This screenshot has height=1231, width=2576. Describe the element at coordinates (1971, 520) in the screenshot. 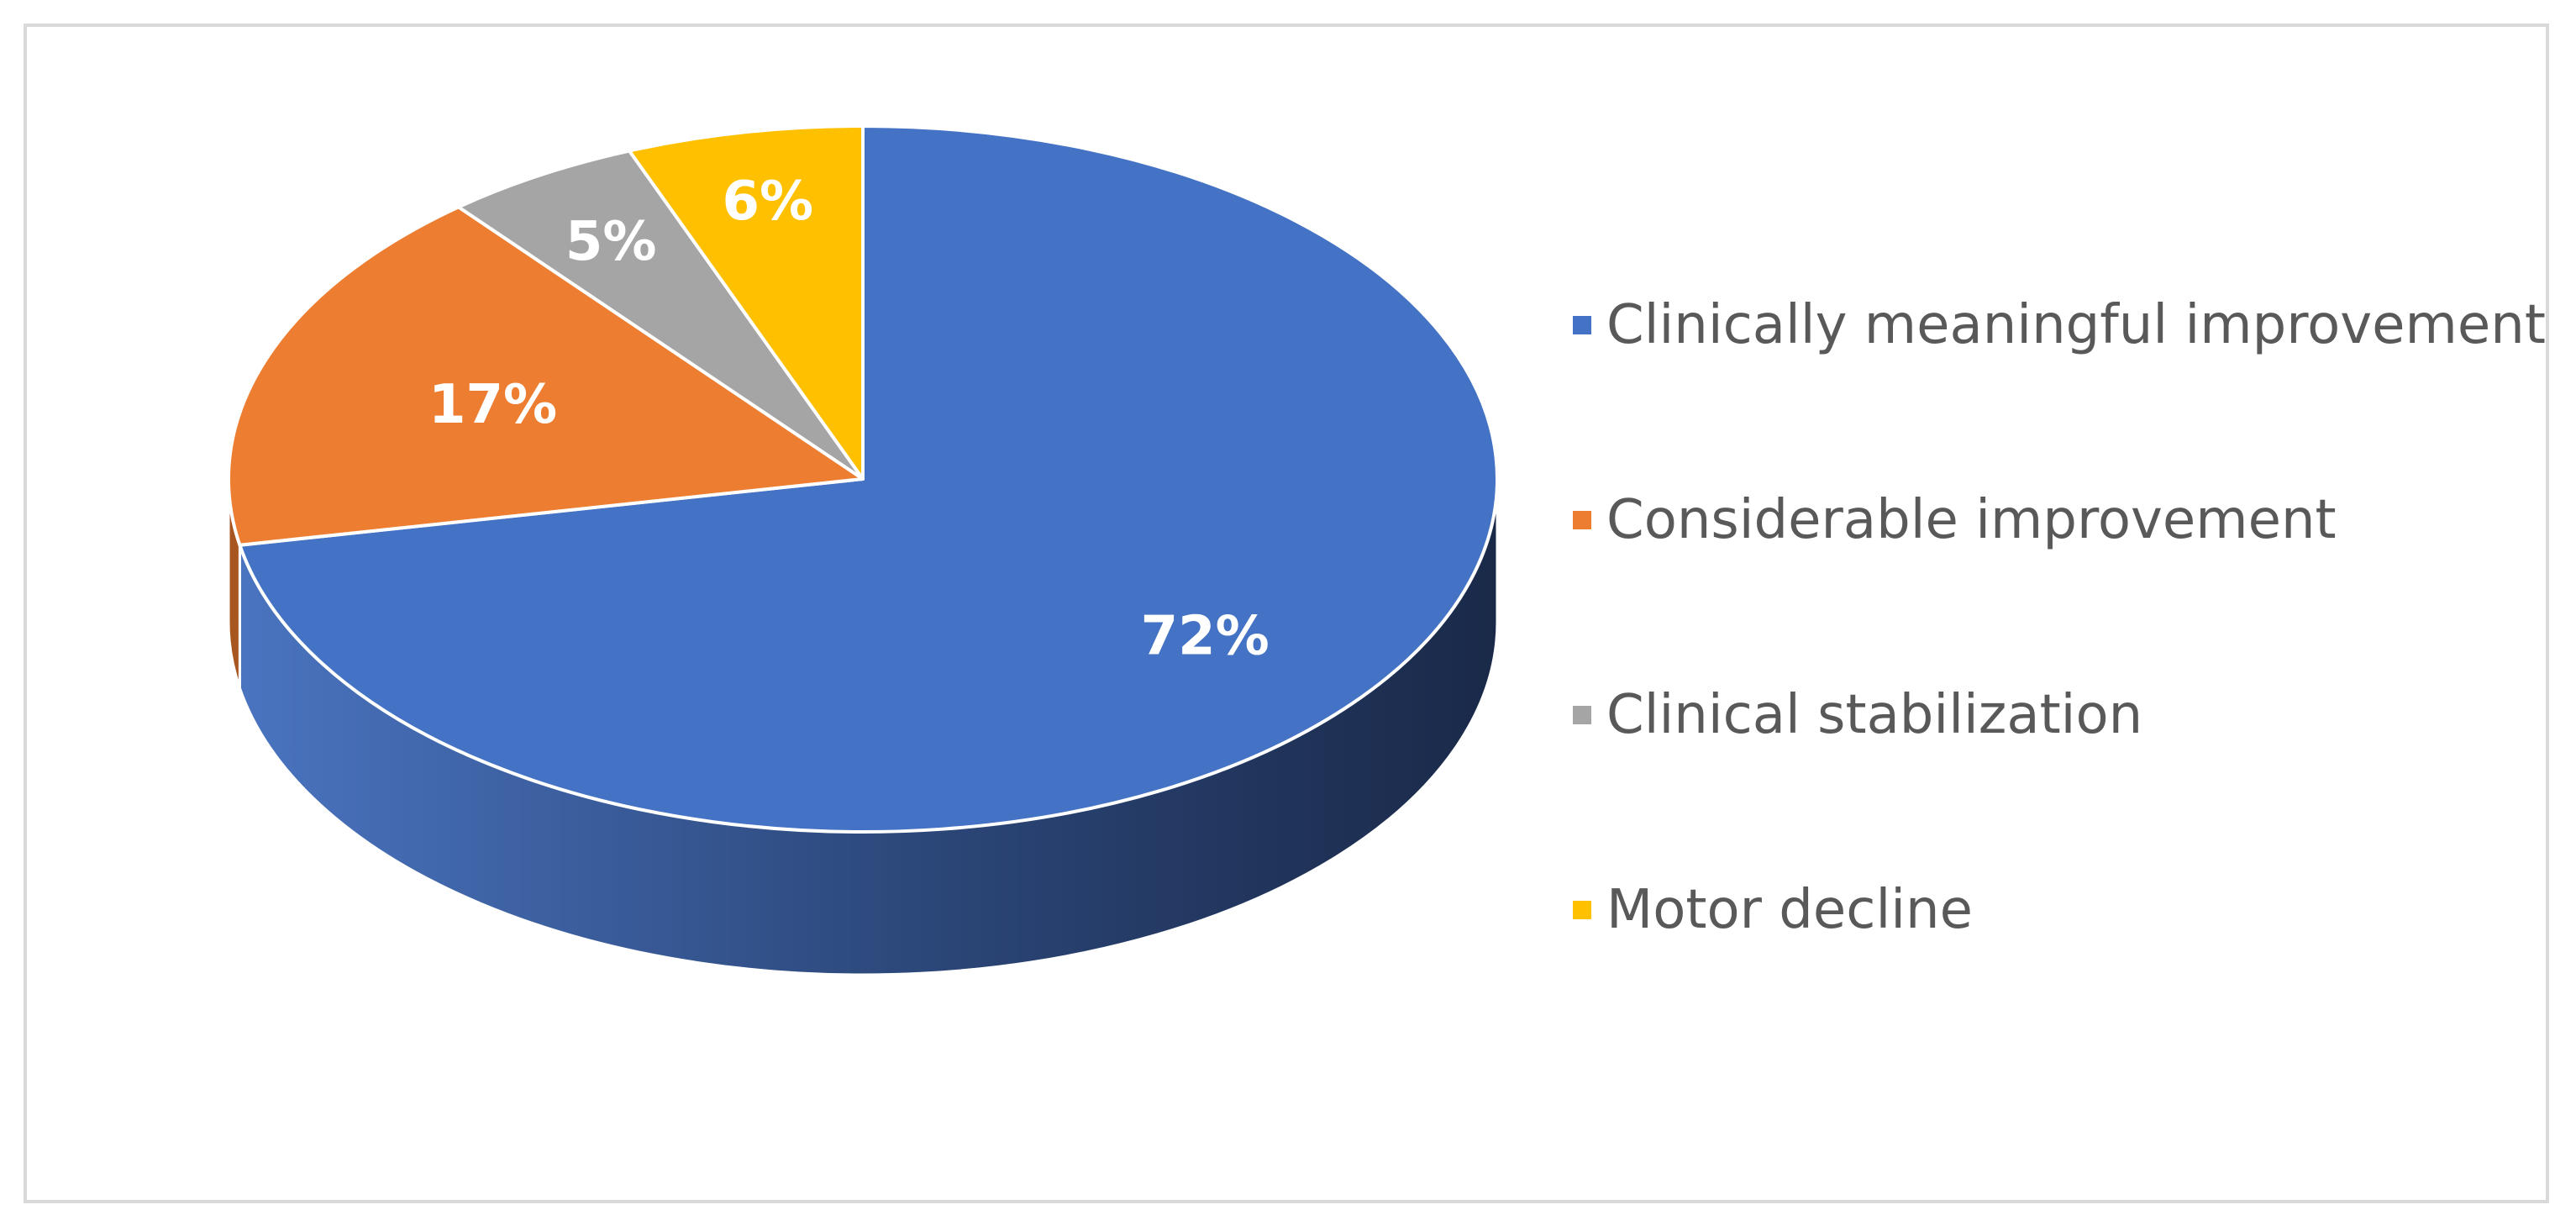

I see `legend-label-1: Considerable improvement` at that location.